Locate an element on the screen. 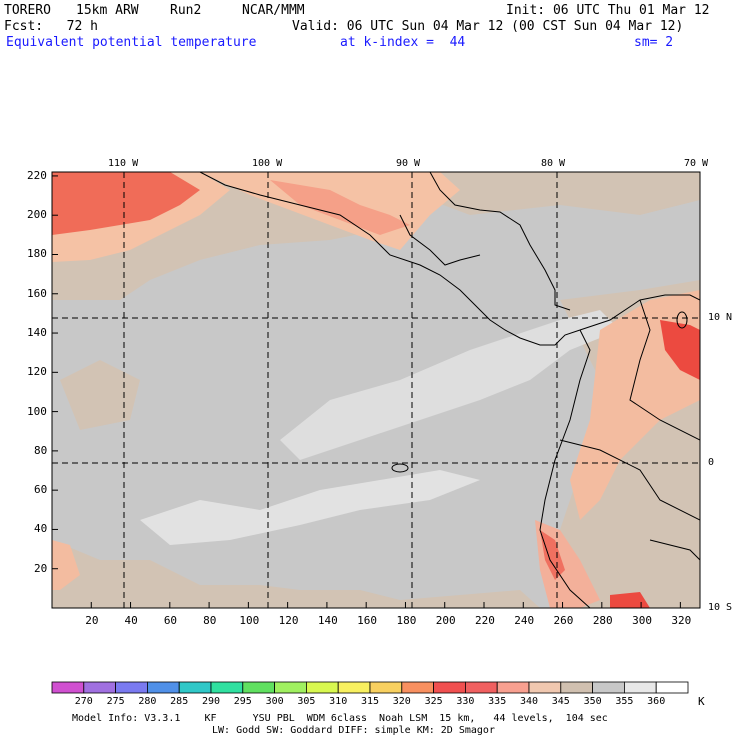 This screenshot has height=740, width=740. x-tick-label: 220 is located at coordinates (485, 620).